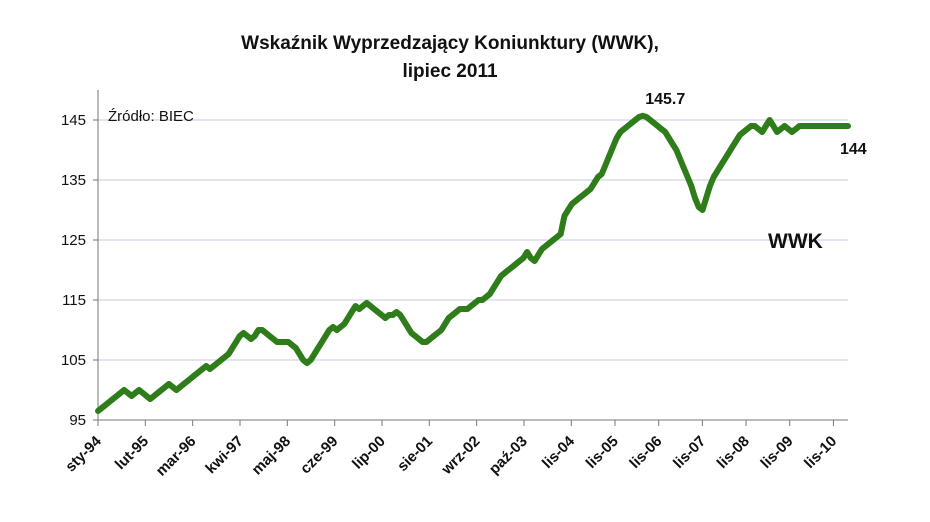  What do you see at coordinates (559, 452) in the screenshot?
I see `x-tick-label: lis-04` at bounding box center [559, 452].